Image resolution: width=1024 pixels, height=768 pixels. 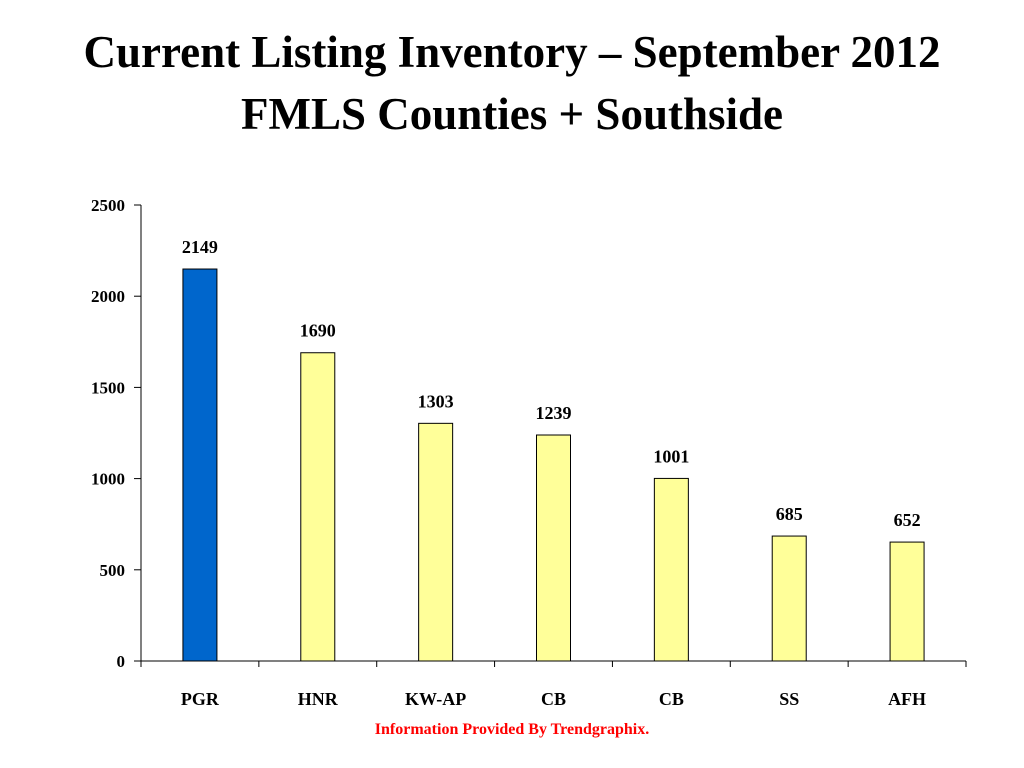 What do you see at coordinates (318, 331) in the screenshot?
I see `data-label: 1690` at bounding box center [318, 331].